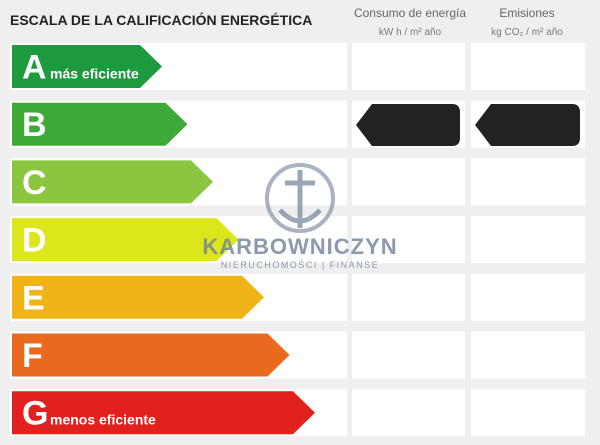  What do you see at coordinates (94, 74) in the screenshot?
I see `rating-label: más eficiente` at bounding box center [94, 74].